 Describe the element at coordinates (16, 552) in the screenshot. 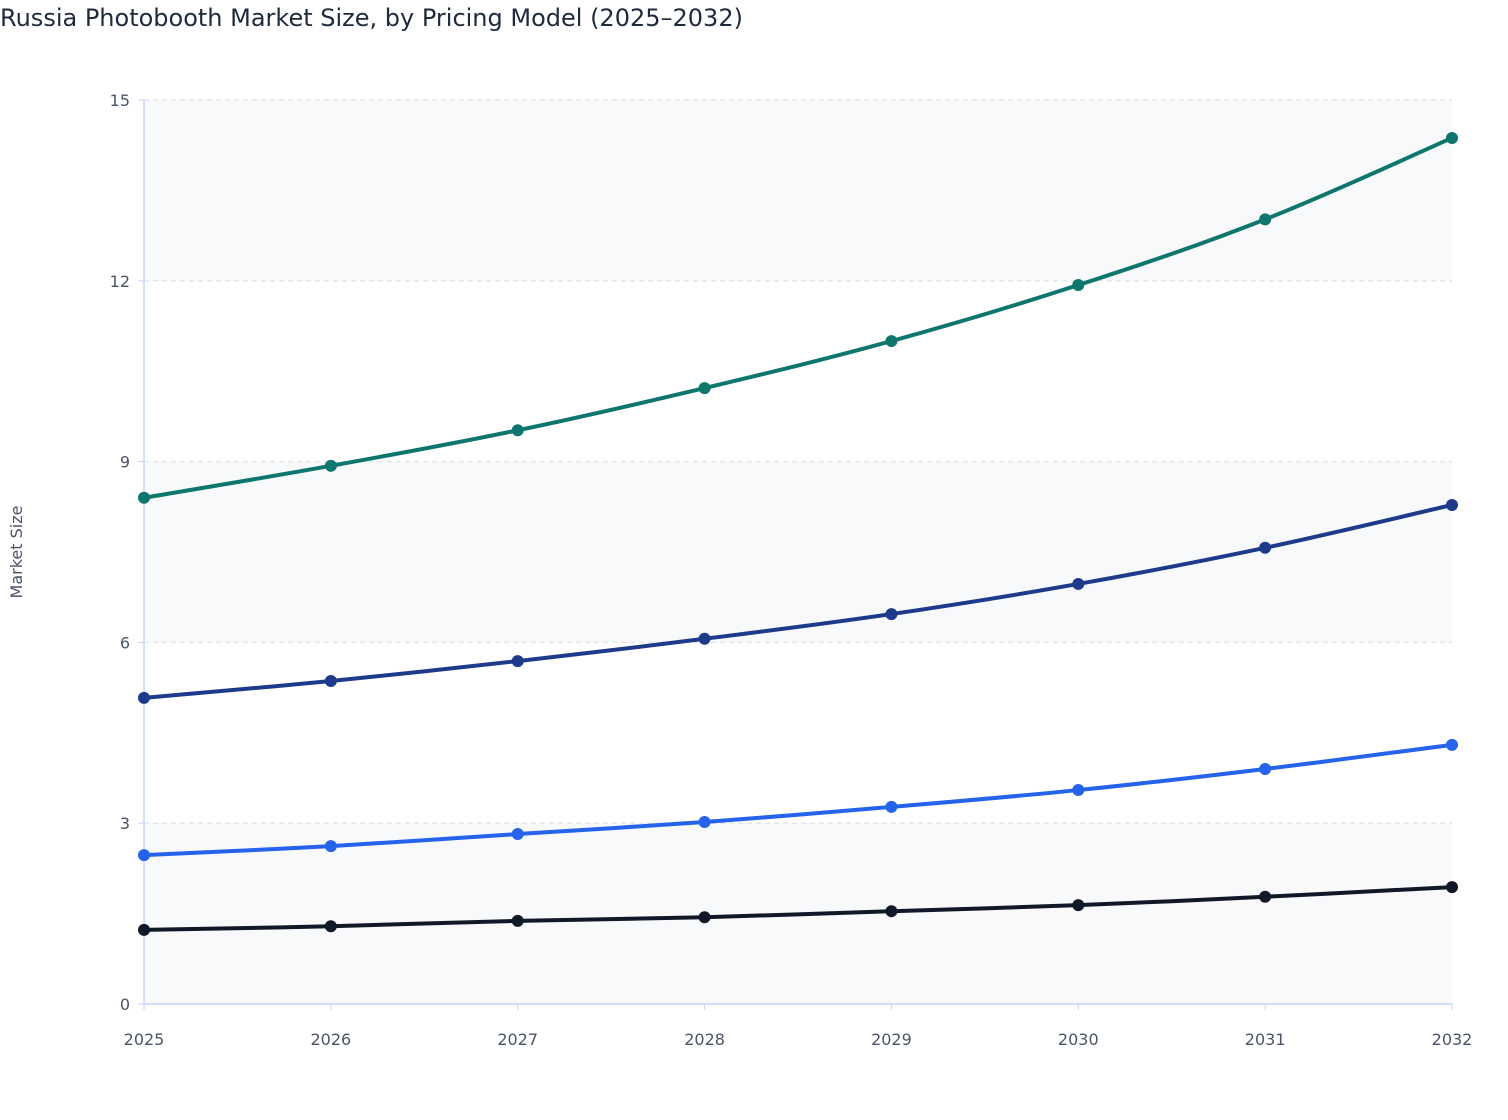

I see `y-axis-label: Market Size` at that location.